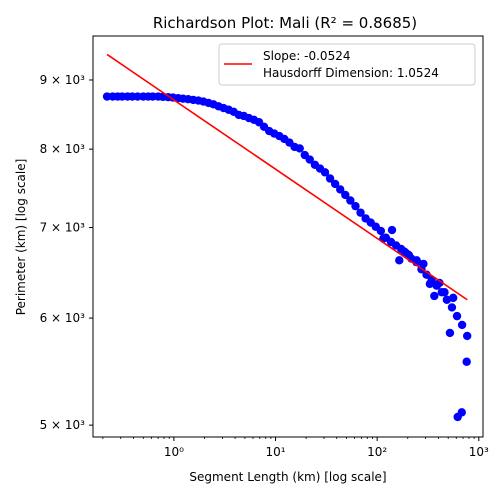 Image resolution: width=500 pixels, height=500 pixels. I want to click on legend-slope: Slope: -0.0524, so click(306, 56).